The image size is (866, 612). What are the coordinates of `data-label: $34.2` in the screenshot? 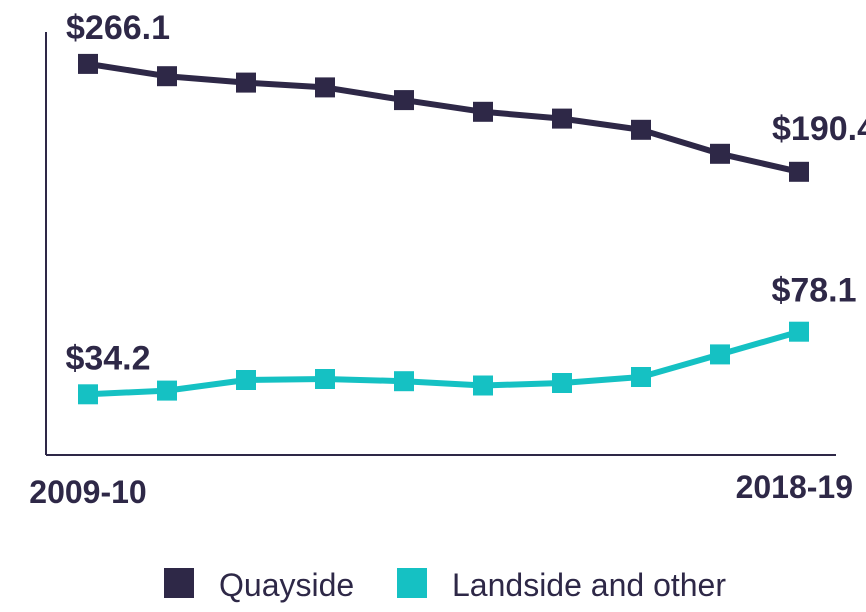 It's located at (107, 358).